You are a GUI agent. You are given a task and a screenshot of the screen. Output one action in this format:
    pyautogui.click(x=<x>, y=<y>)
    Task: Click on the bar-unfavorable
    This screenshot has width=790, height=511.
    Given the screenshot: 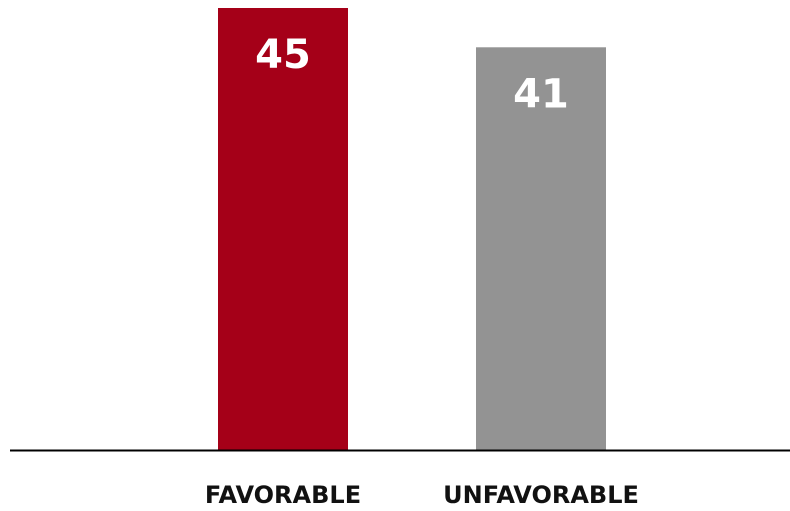 What is the action you would take?
    pyautogui.click(x=541, y=249)
    